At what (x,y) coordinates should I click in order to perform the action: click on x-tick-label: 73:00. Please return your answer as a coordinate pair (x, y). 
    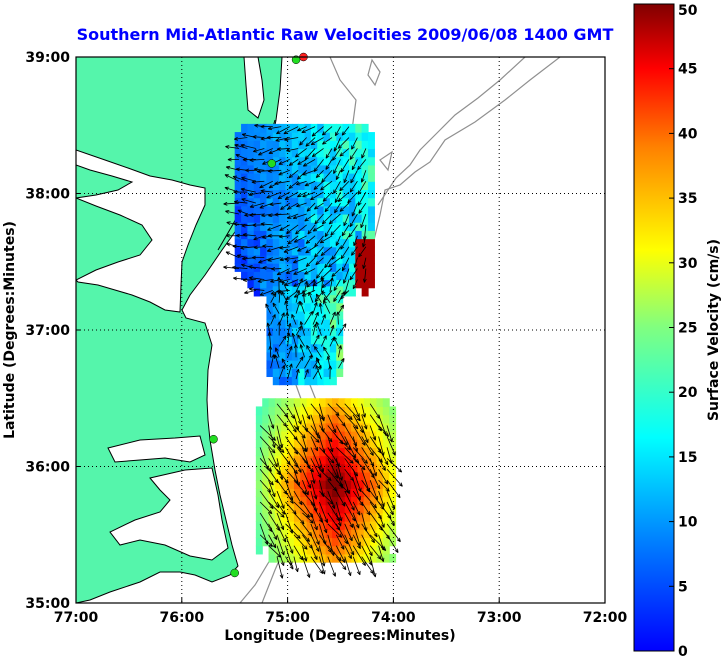
    Looking at the image, I should click on (499, 618).